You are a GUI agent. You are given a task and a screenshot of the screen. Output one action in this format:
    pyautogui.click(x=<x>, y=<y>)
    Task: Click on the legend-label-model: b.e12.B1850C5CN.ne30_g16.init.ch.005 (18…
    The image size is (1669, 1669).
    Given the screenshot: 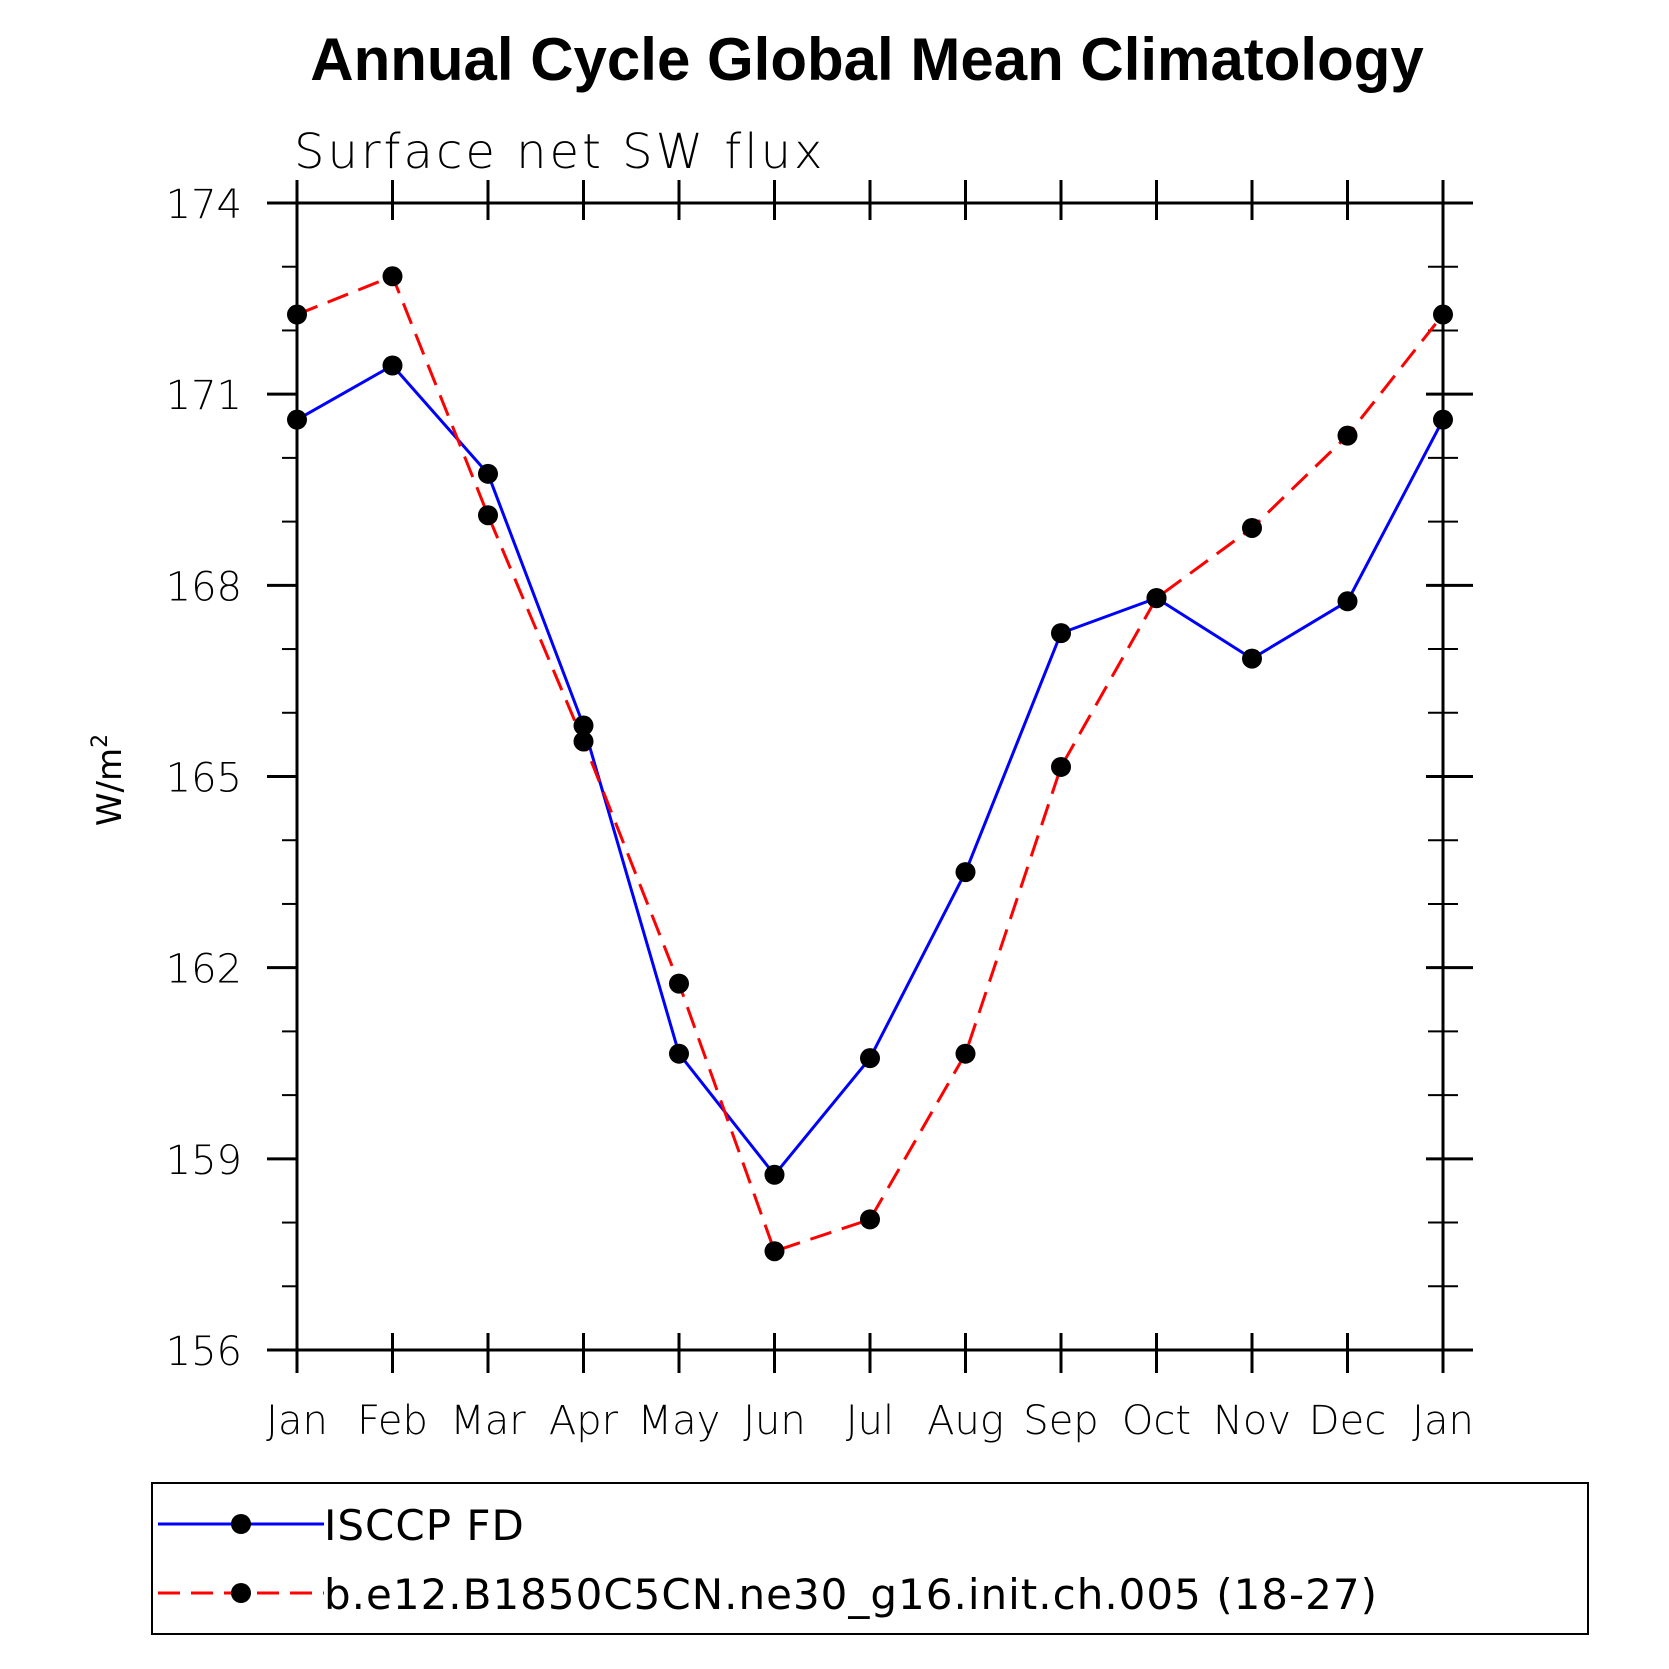 What is the action you would take?
    pyautogui.click(x=851, y=1594)
    